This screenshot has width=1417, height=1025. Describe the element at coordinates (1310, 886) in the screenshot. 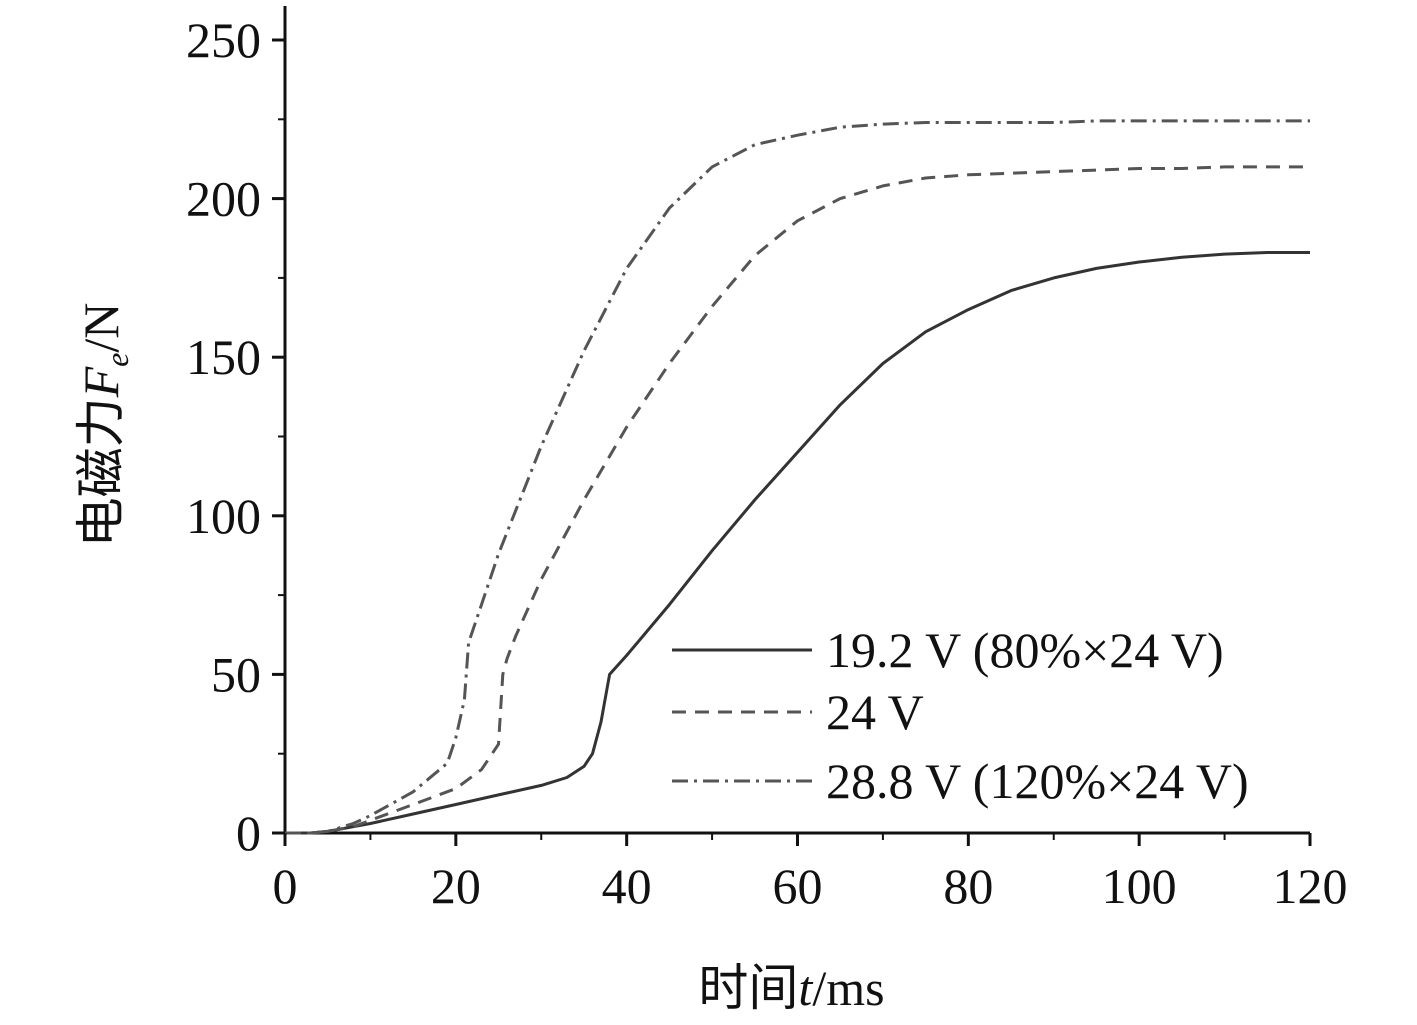

I see `x-tick-label: 120` at that location.